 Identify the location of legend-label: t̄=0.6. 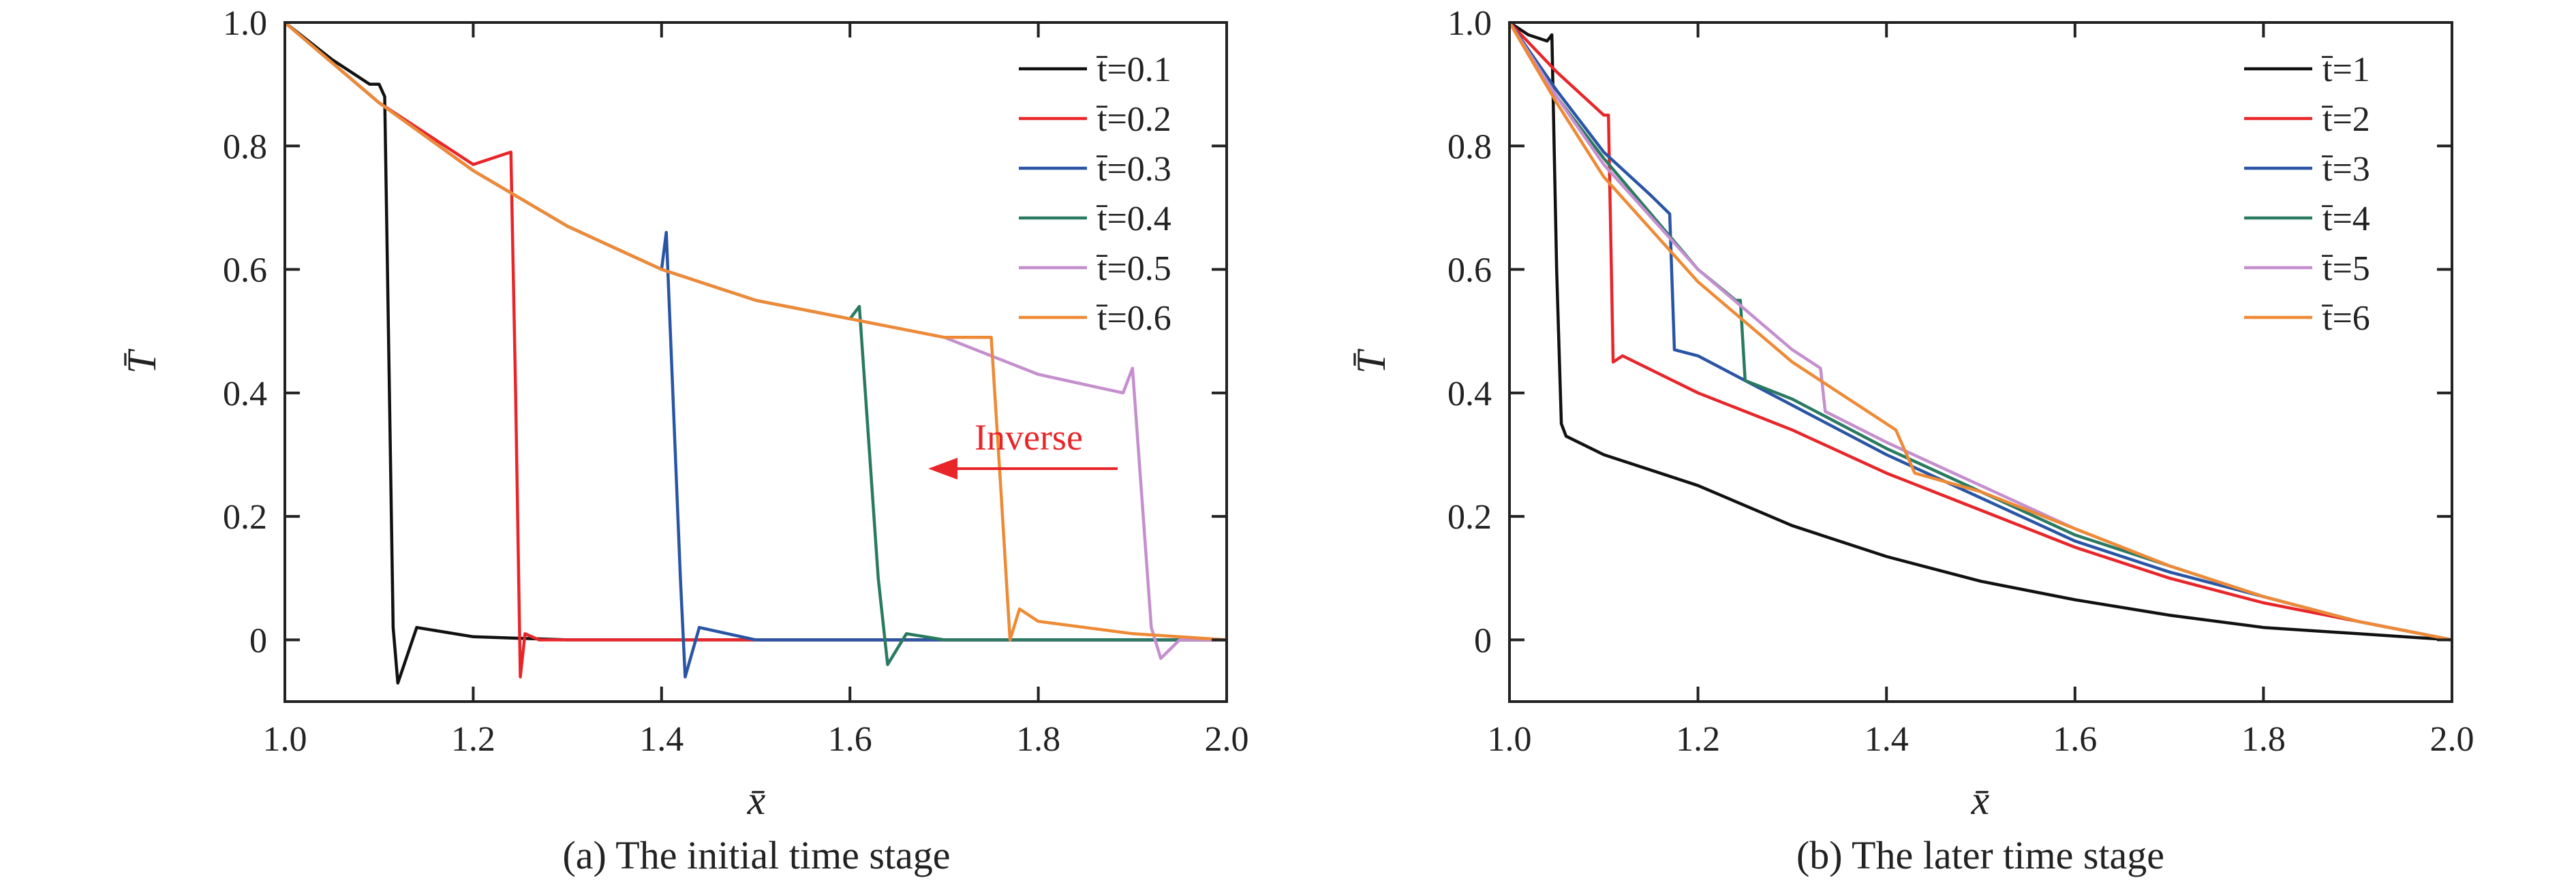
(1134, 318).